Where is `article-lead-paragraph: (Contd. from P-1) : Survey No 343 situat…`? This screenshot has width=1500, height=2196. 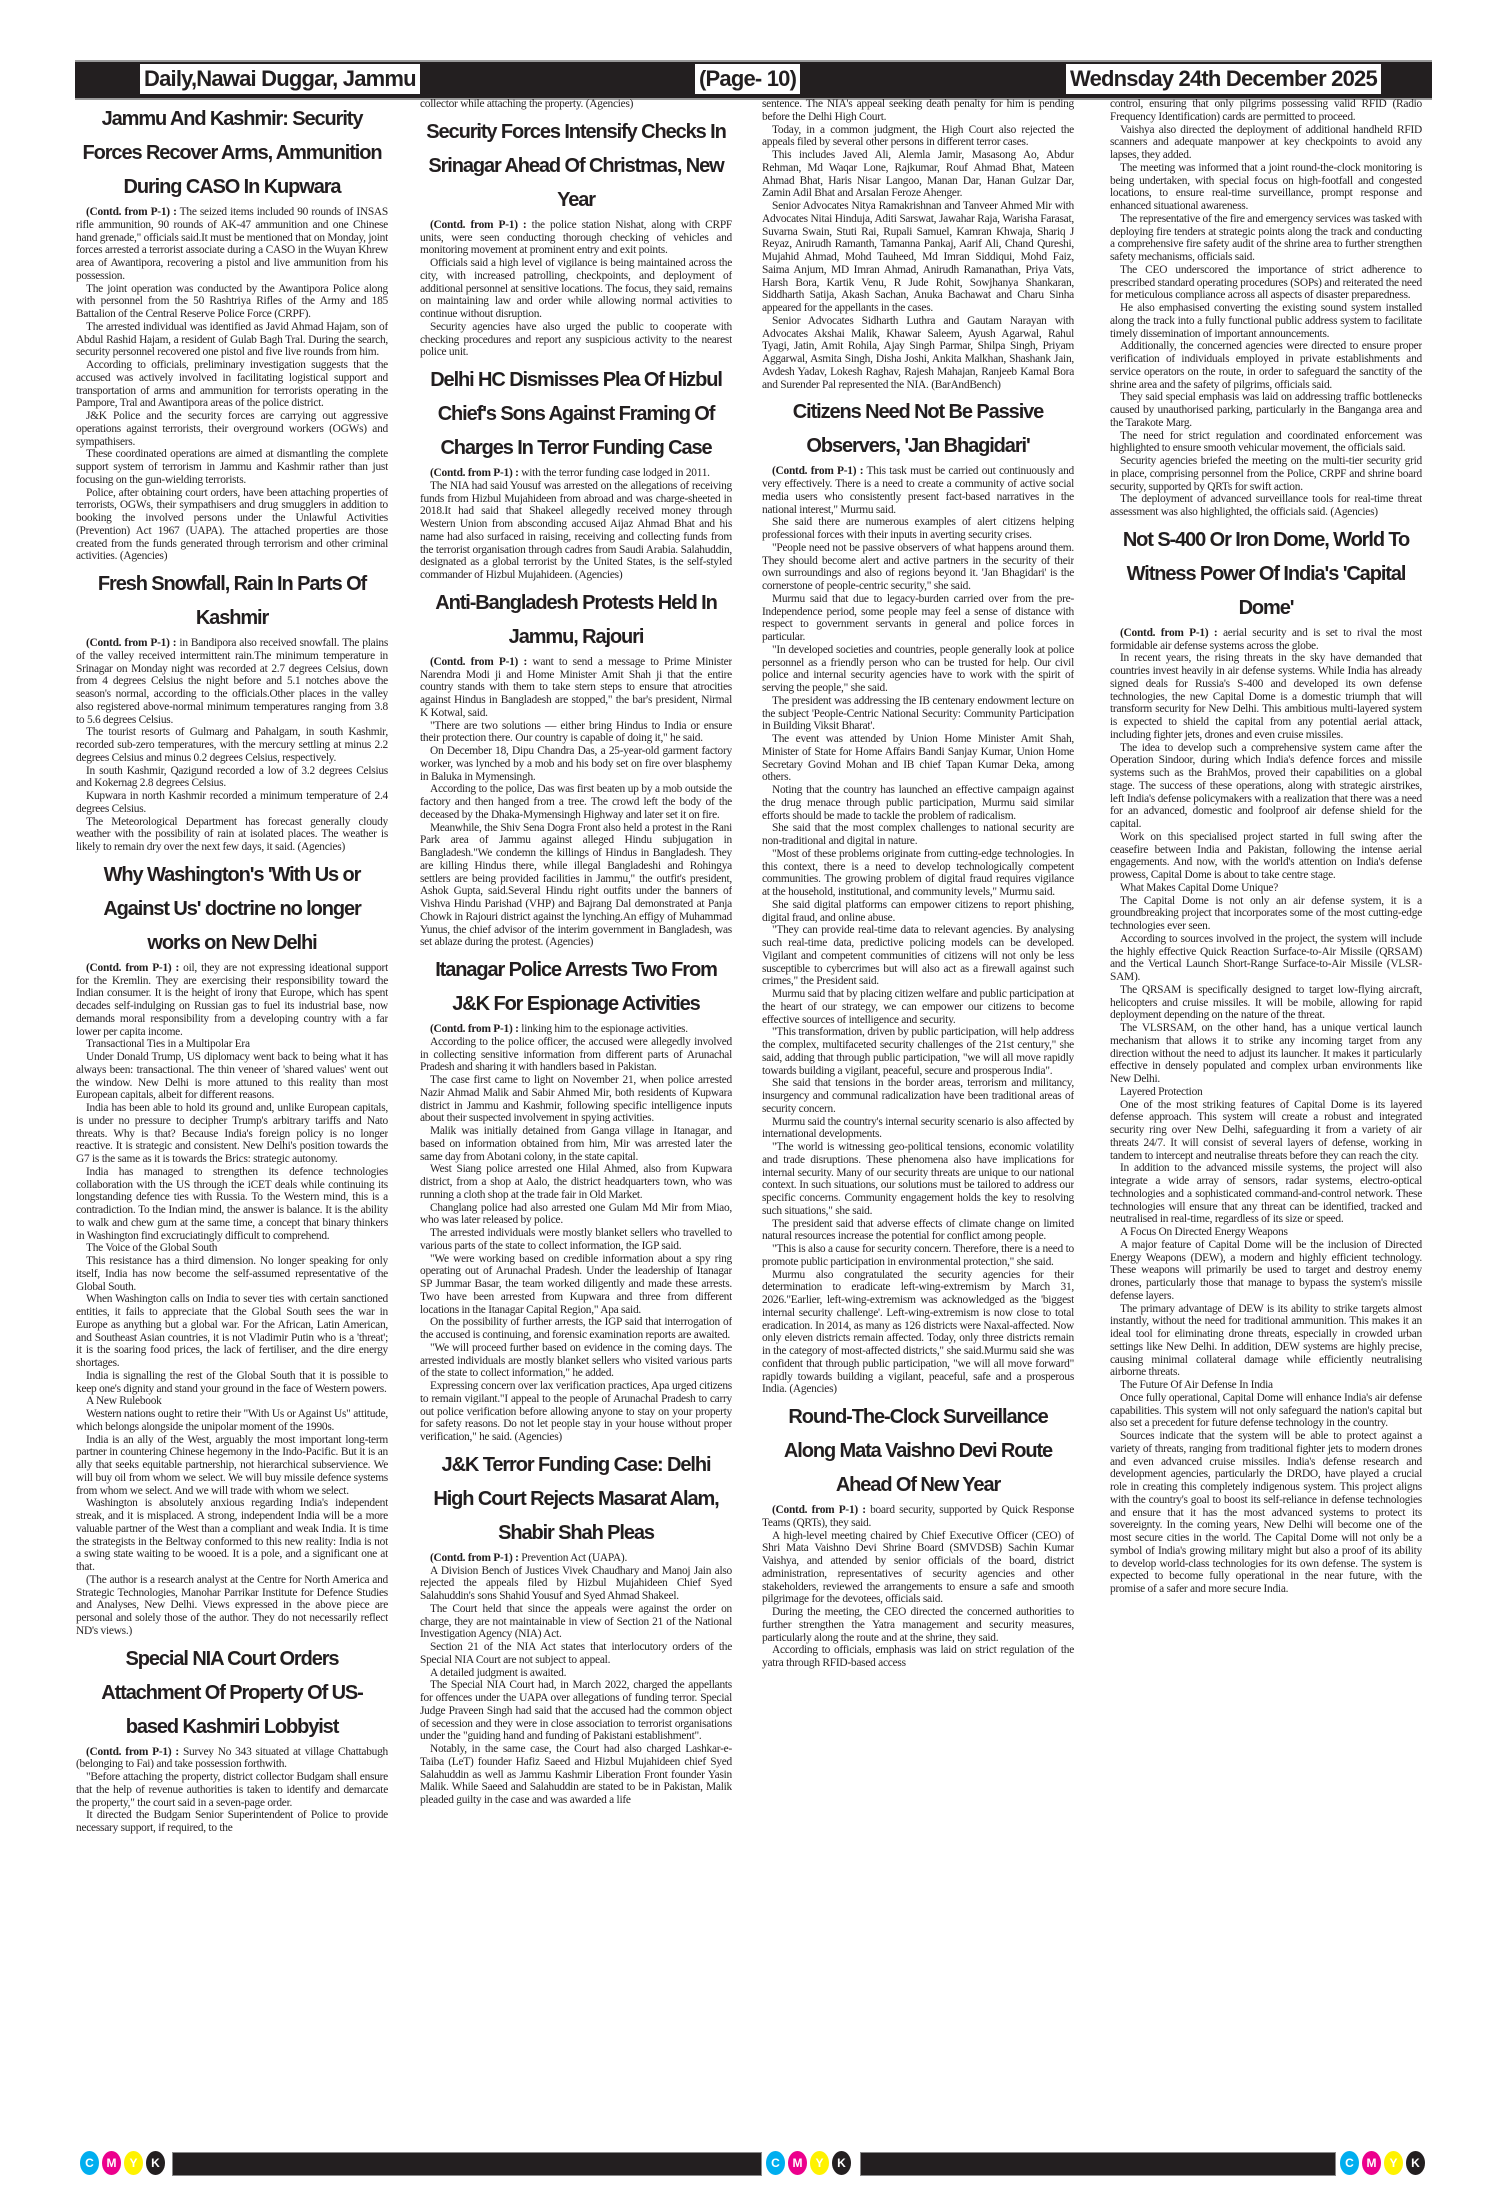 article-lead-paragraph: (Contd. from P-1) : Survey No 343 situat… is located at coordinates (232, 1759).